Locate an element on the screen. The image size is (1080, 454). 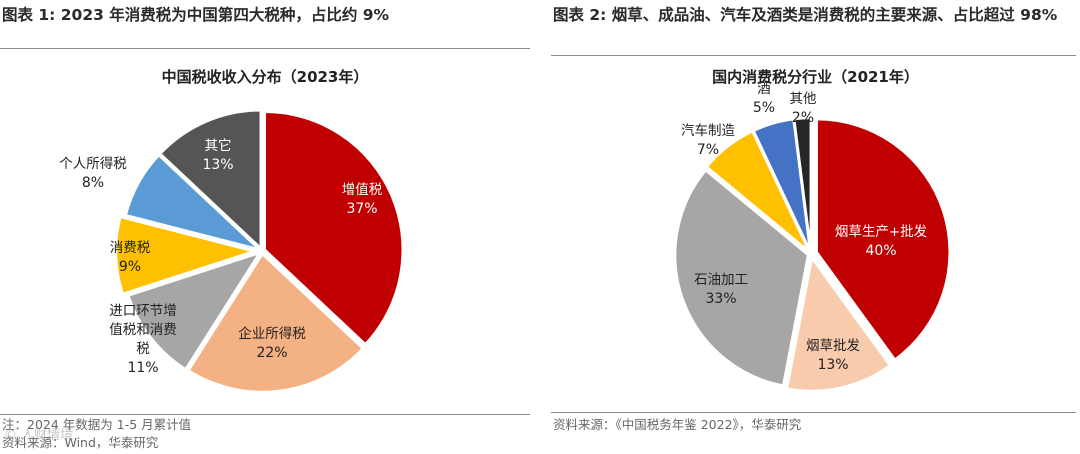
pie1-label-2-name: 进口环节增 is located at coordinates (143, 311).